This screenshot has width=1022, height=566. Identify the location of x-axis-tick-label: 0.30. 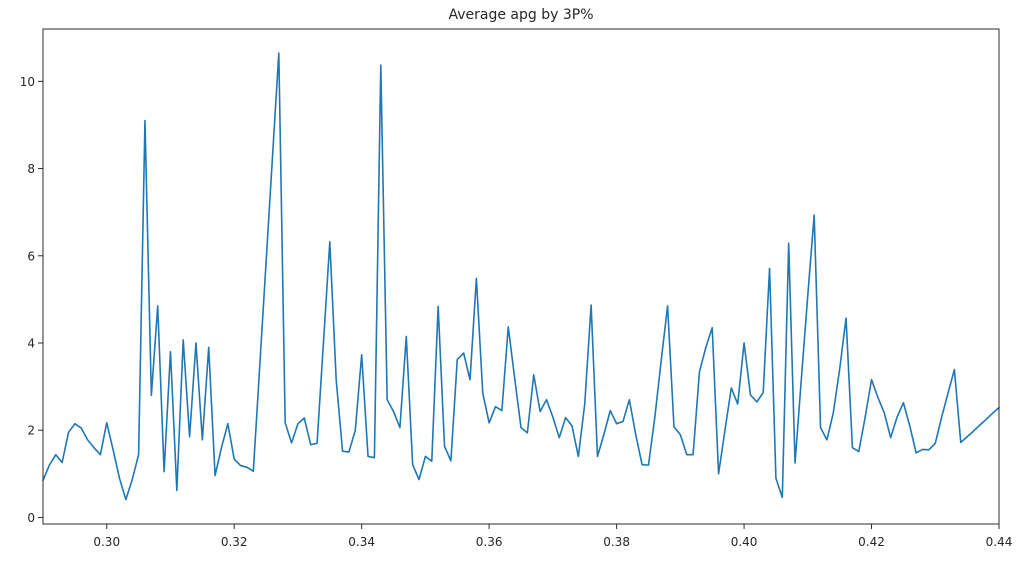
(106, 542).